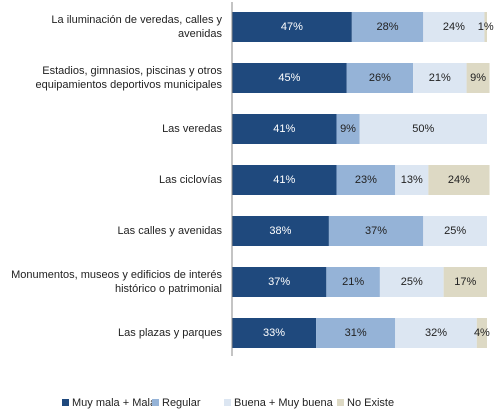  What do you see at coordinates (114, 403) in the screenshot?
I see `legend-label: Muy mala + Mala` at bounding box center [114, 403].